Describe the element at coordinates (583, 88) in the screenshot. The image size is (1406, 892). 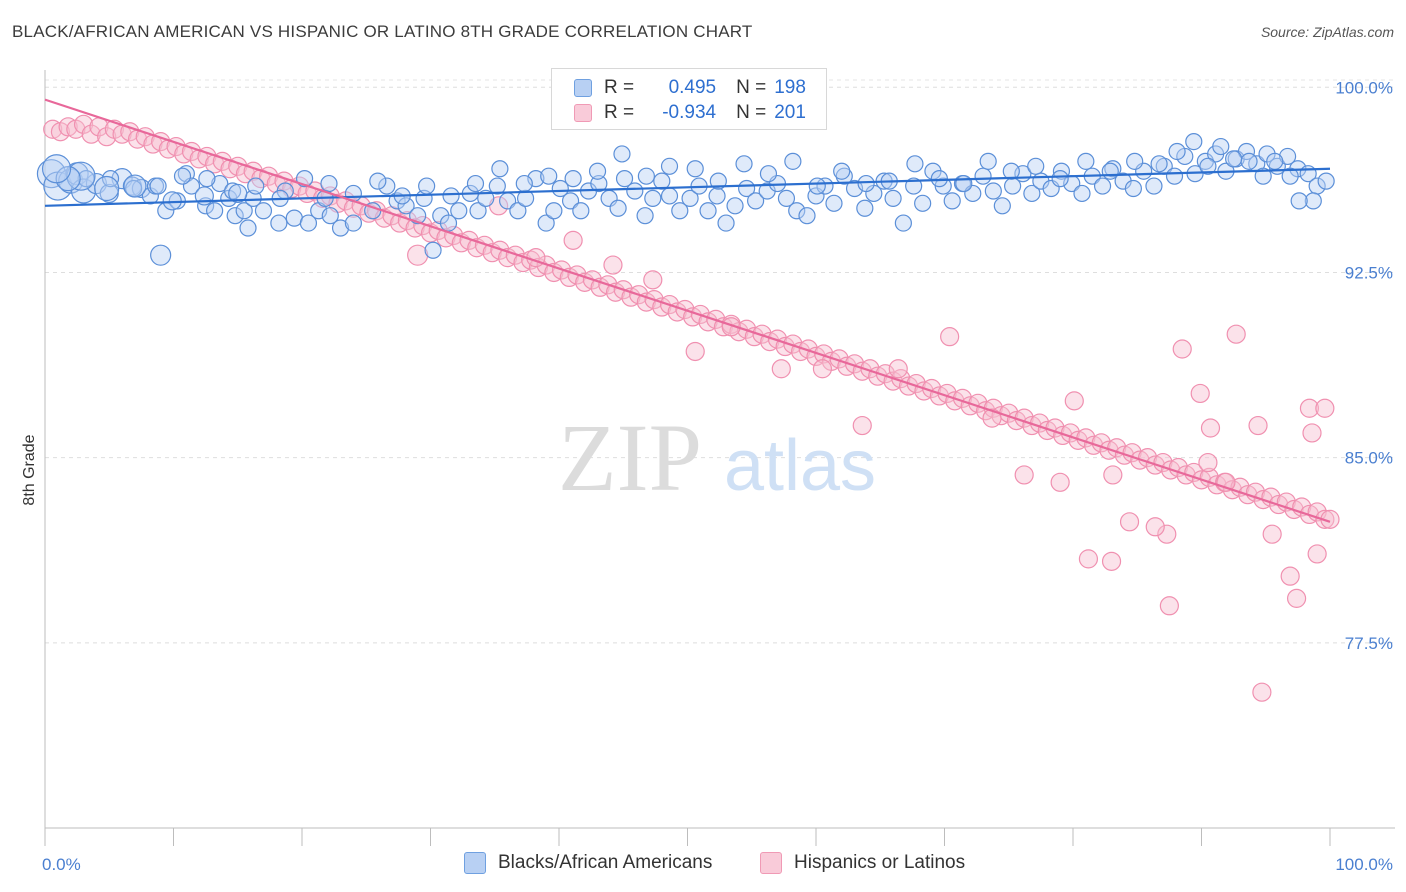
I see `legend-swatch-blue` at that location.